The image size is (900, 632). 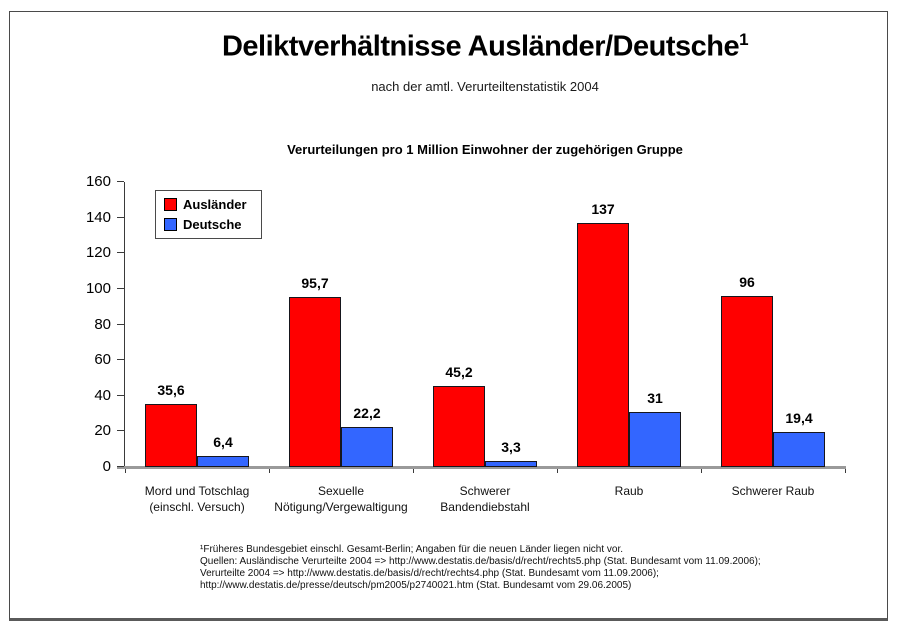 I want to click on bar-ausländer-2, so click(x=315, y=381).